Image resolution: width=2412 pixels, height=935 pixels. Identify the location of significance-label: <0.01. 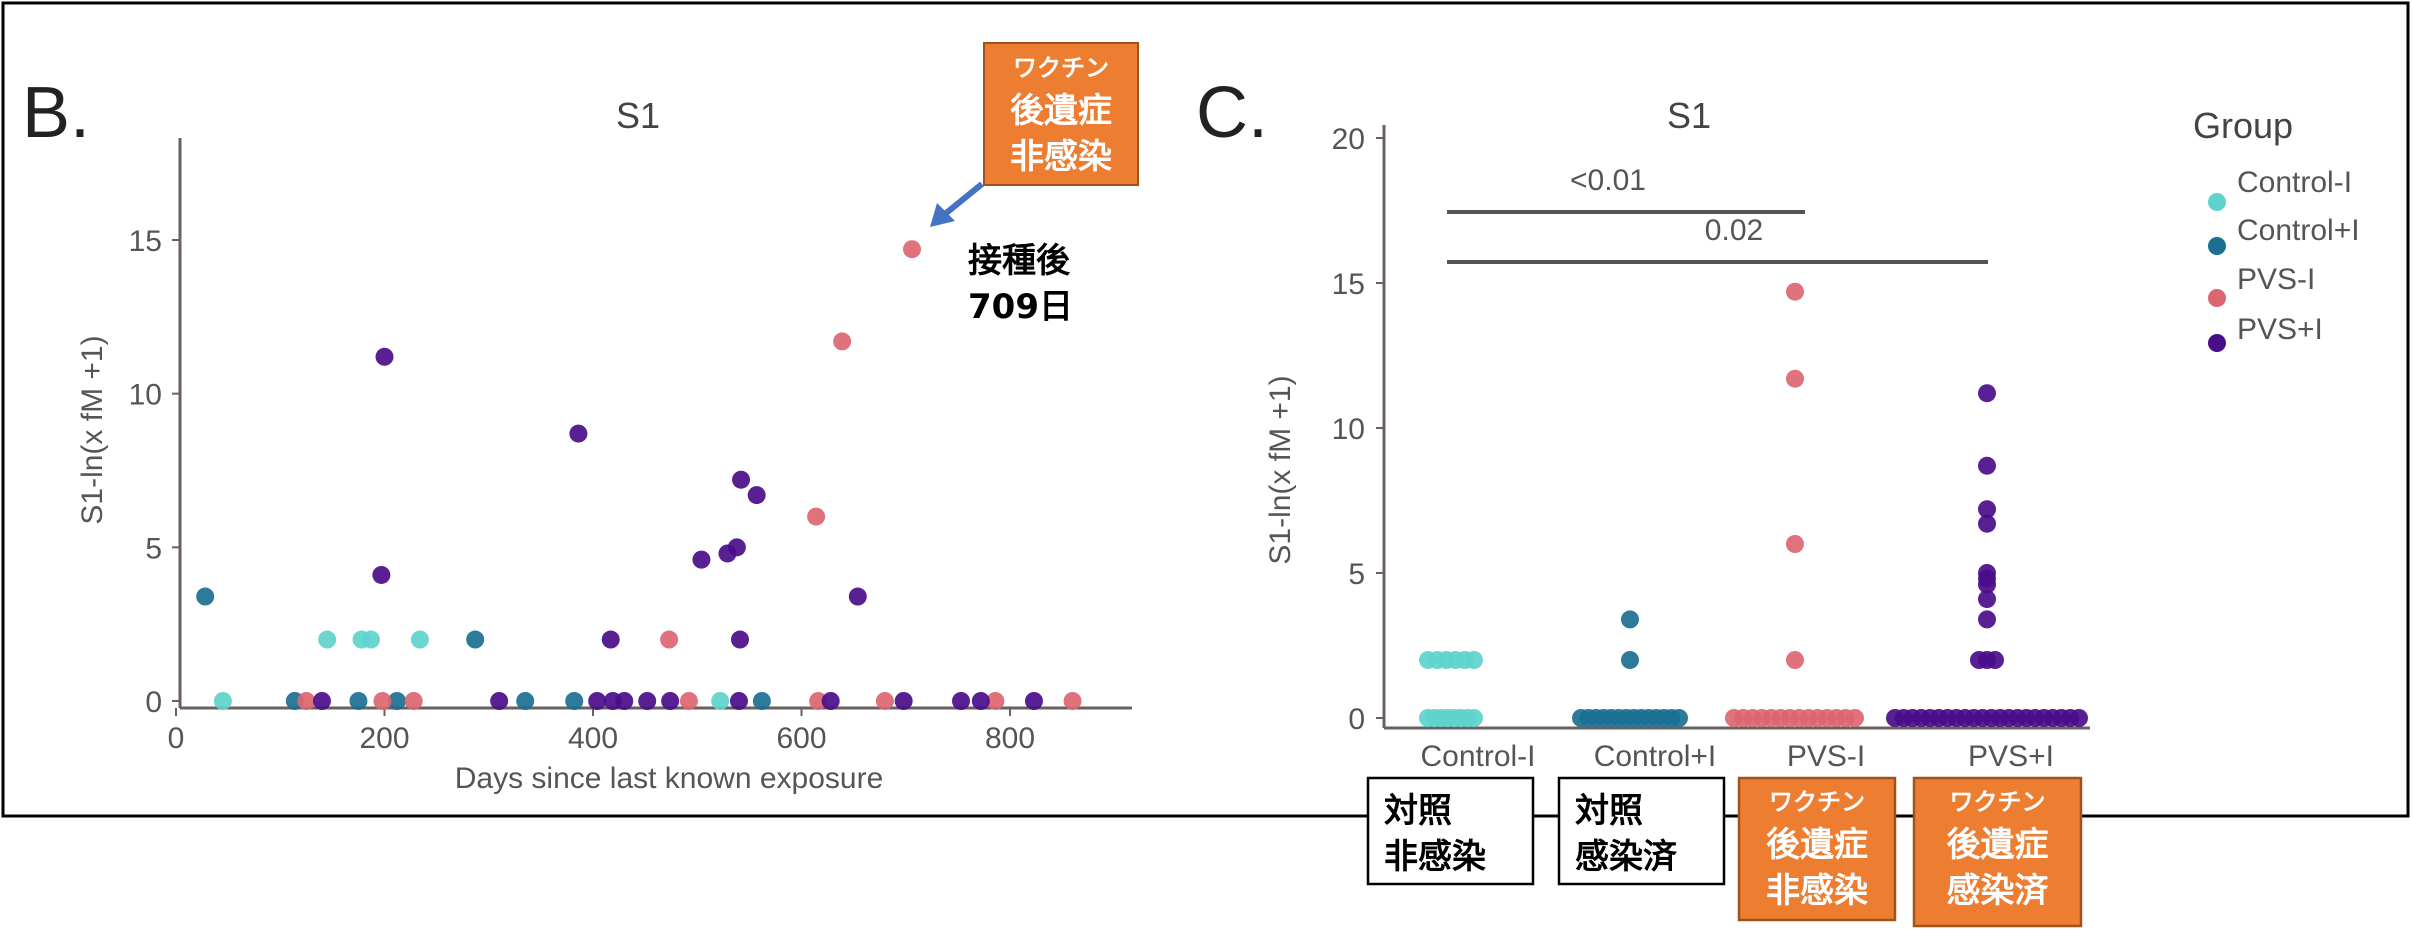
(1608, 180).